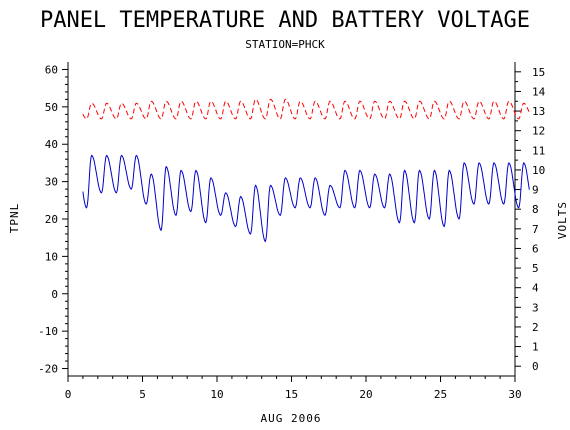  What do you see at coordinates (538, 131) in the screenshot?
I see `y-right-tick-label: 12` at bounding box center [538, 131].